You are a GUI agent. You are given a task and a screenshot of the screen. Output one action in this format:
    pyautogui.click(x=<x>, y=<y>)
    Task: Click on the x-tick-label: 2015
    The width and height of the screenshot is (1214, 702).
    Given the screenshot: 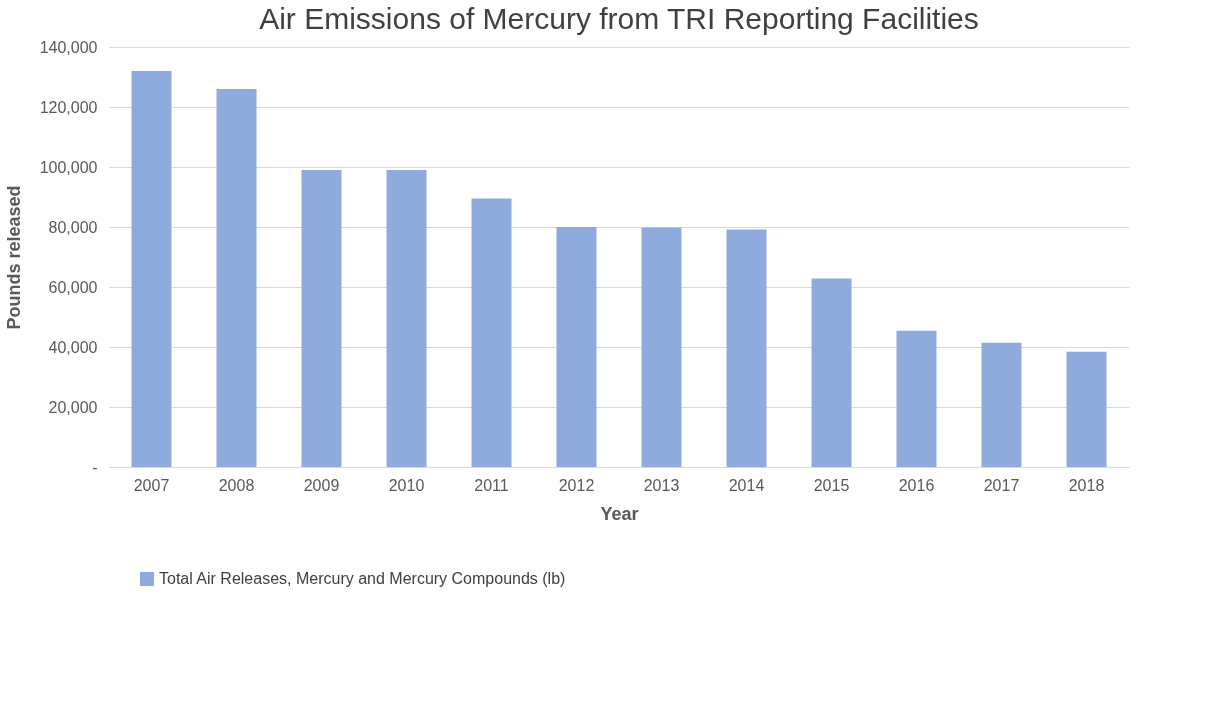 What is the action you would take?
    pyautogui.click(x=831, y=485)
    